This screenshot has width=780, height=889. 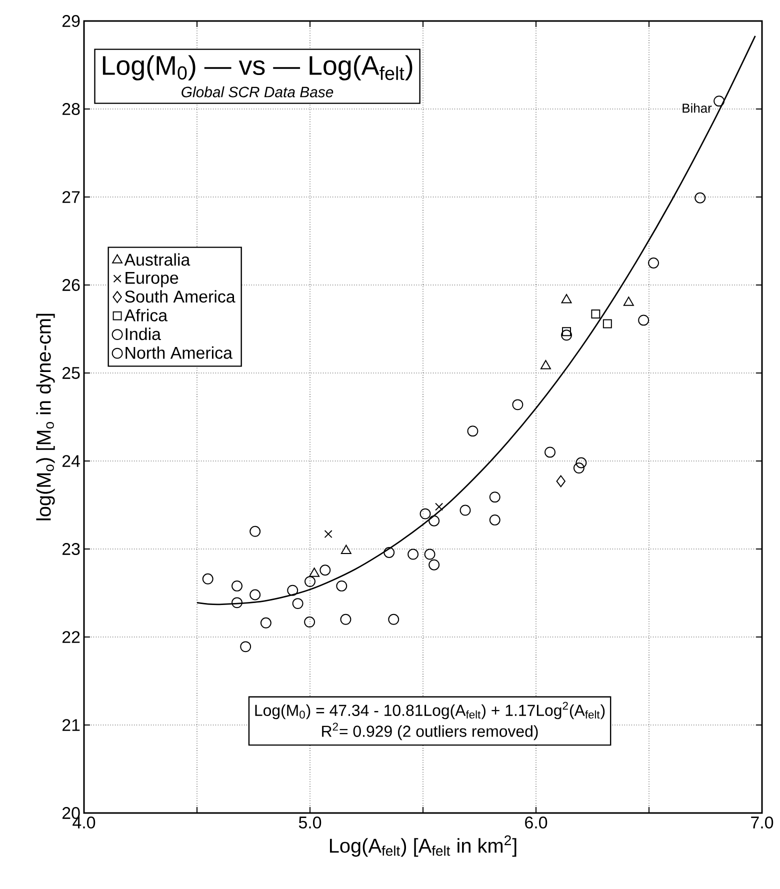 What do you see at coordinates (71, 197) in the screenshot?
I see `y-tick-label: 27` at bounding box center [71, 197].